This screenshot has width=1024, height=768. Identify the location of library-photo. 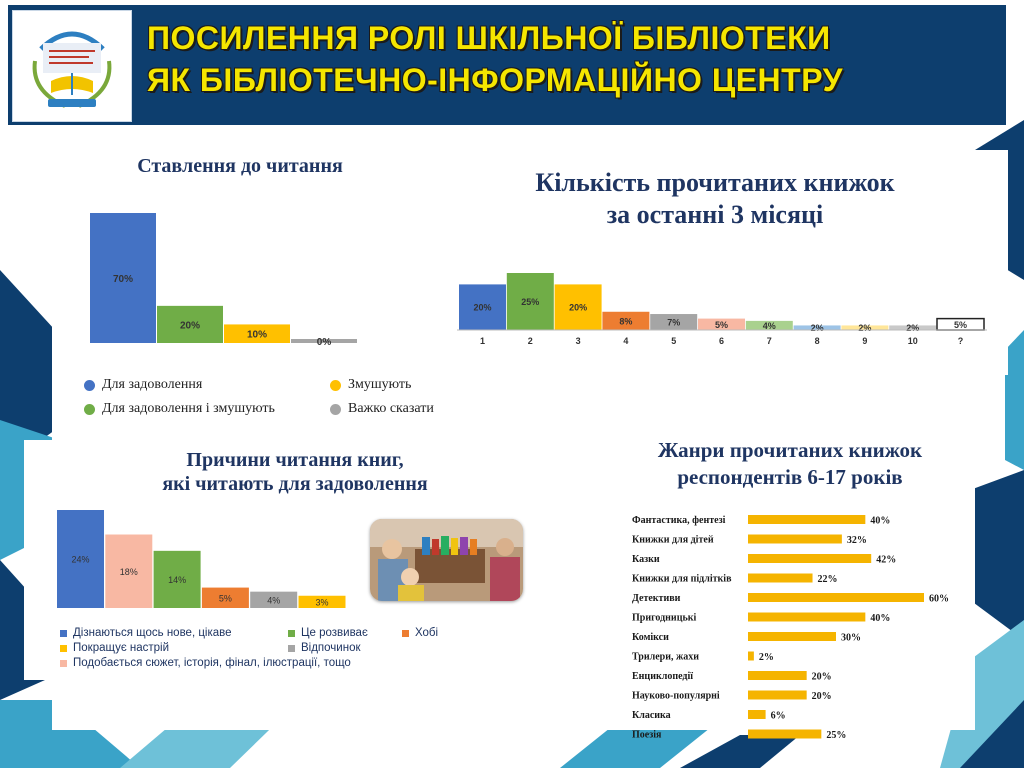
(446, 560).